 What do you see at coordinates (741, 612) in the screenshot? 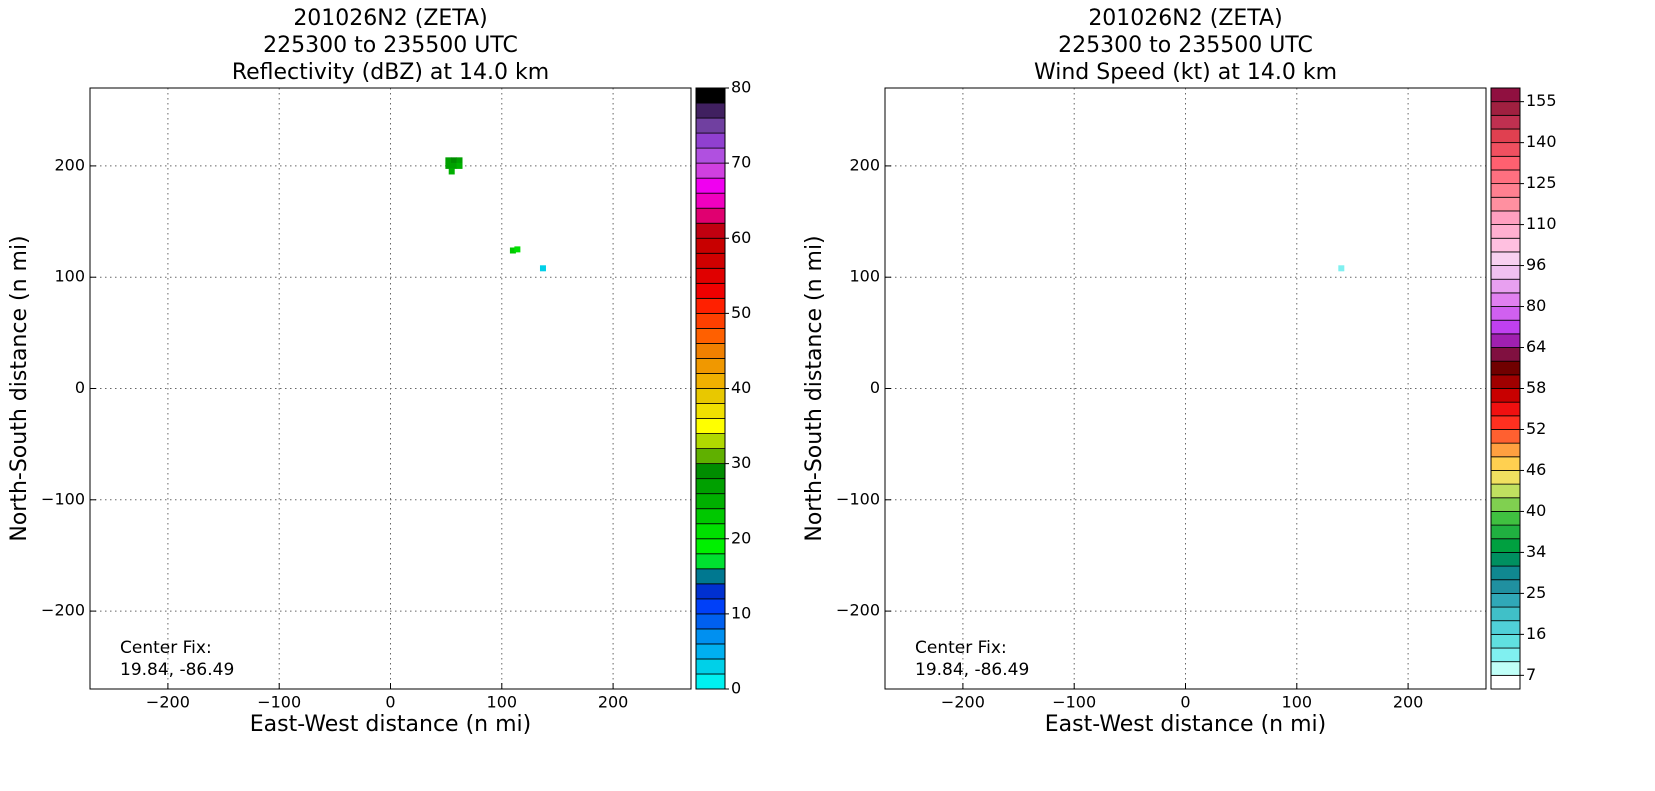
I see `colorbar-tick-label: 10` at bounding box center [741, 612].